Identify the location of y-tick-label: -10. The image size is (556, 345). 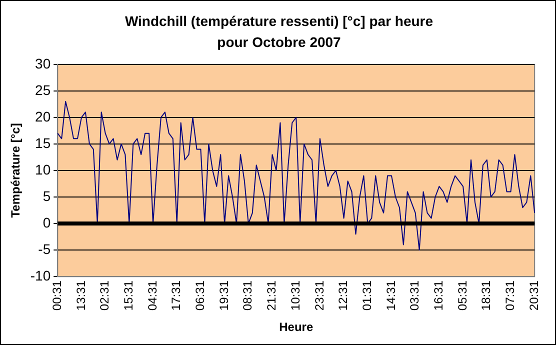
(40, 275).